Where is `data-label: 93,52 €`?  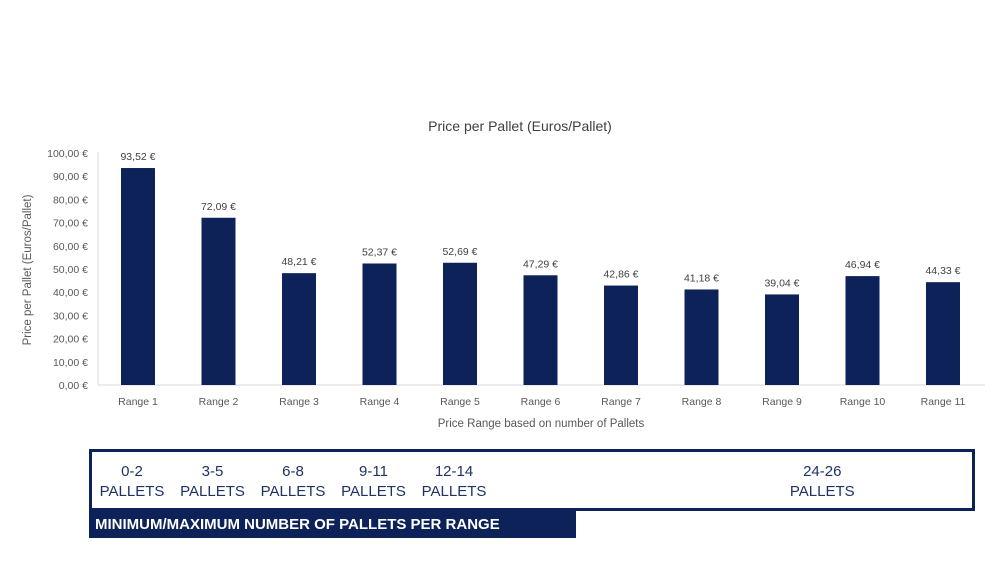 data-label: 93,52 € is located at coordinates (137, 157).